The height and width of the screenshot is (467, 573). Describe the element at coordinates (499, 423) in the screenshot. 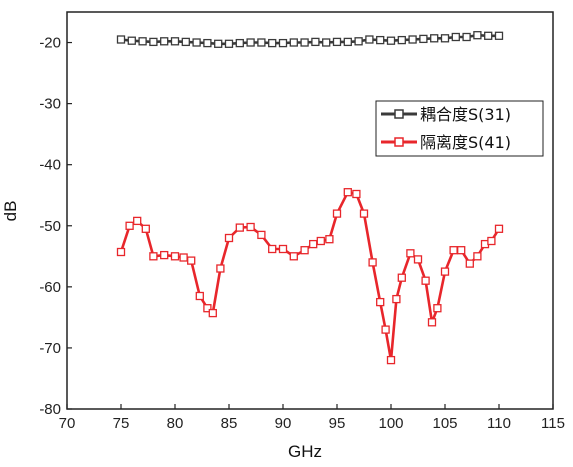

I see `x-tick-label: 110` at that location.